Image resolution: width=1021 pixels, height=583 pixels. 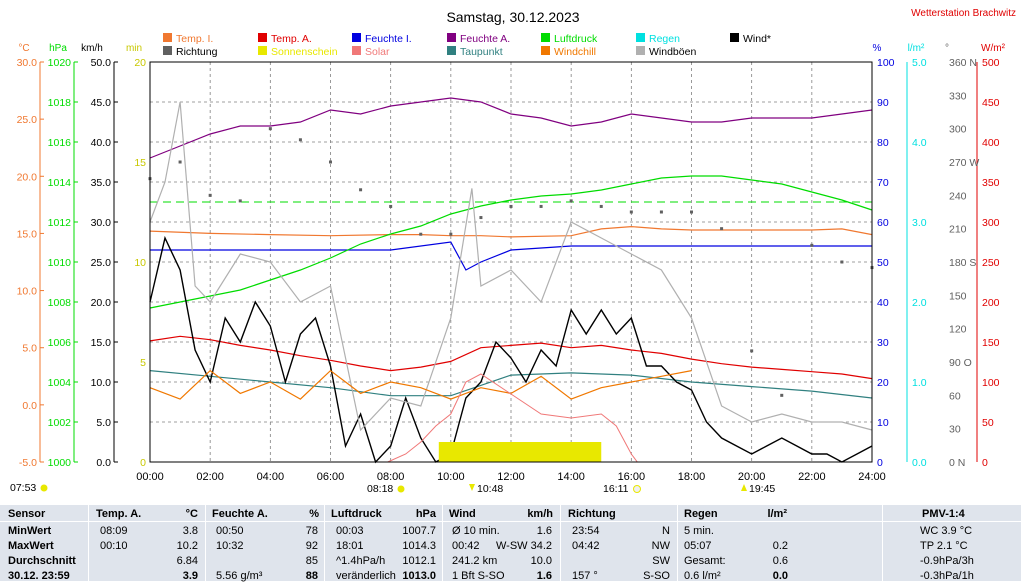 I want to click on table-cell: 0.6, so click(x=780, y=561).